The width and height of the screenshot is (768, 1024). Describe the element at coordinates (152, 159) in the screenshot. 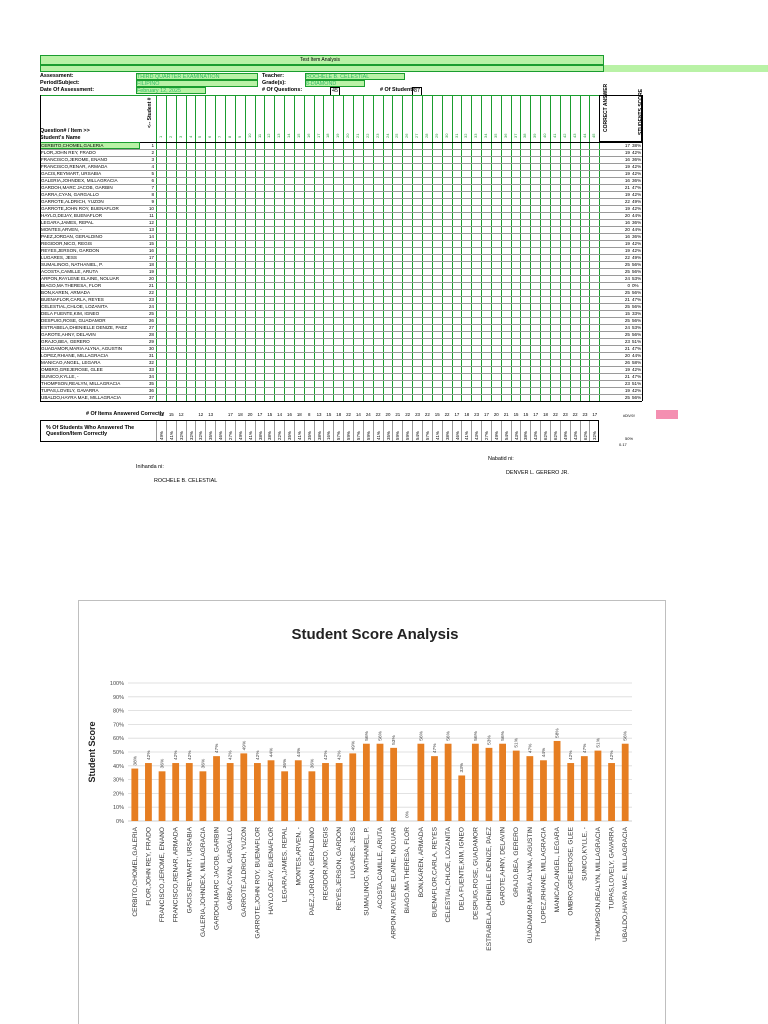

I see `student-number: 3` at that location.